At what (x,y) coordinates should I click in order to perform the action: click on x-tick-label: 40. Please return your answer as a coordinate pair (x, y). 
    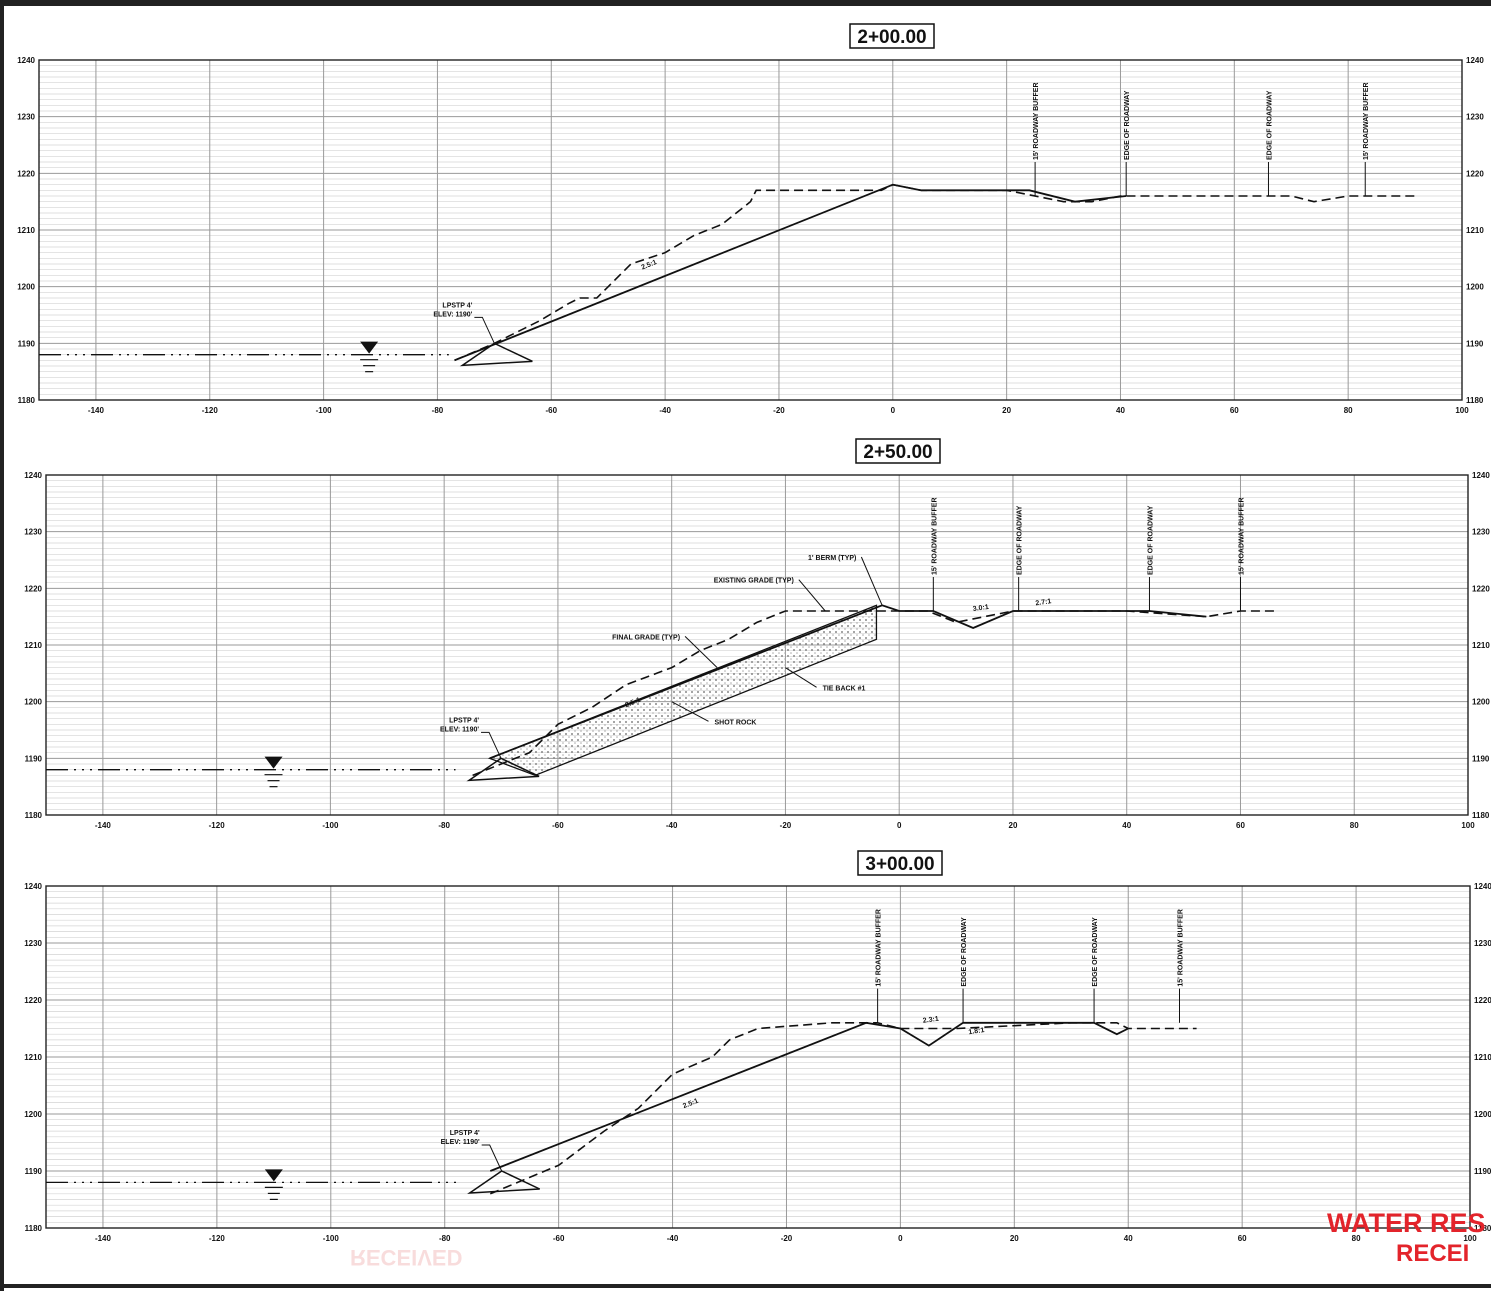
    Looking at the image, I should click on (1126, 825).